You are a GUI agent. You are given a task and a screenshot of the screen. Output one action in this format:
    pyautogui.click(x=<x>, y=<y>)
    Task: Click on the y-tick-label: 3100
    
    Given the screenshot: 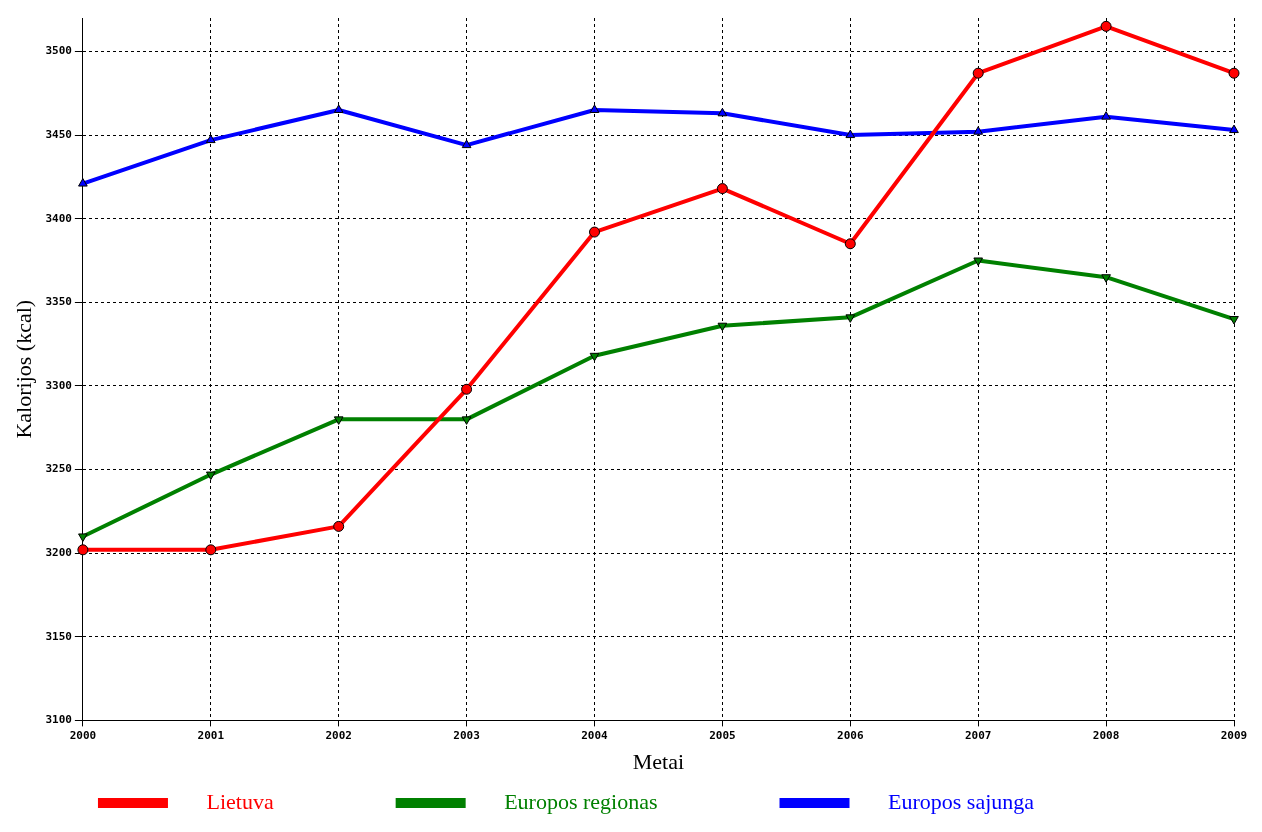 What is the action you would take?
    pyautogui.click(x=58, y=720)
    